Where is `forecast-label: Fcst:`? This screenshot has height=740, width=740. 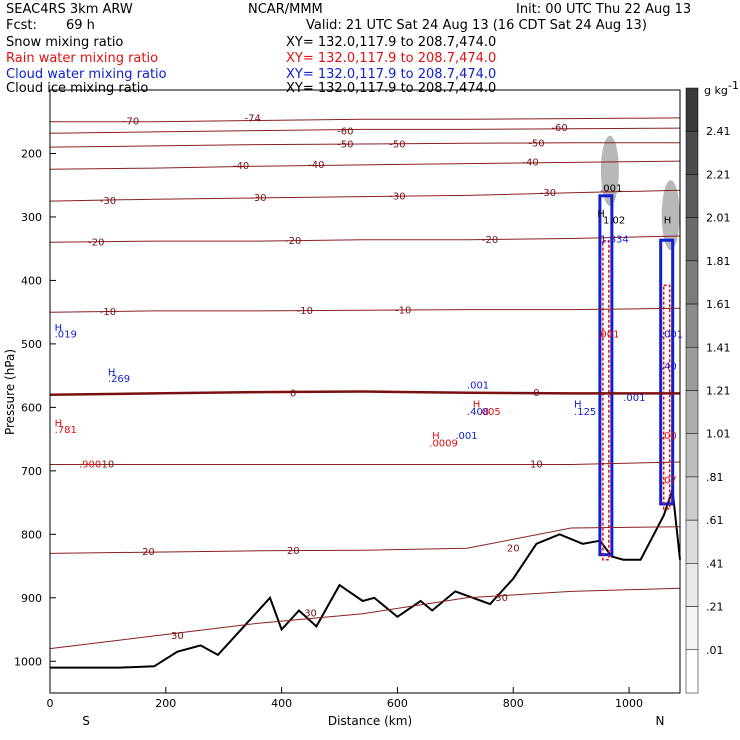 forecast-label: Fcst: is located at coordinates (21, 25).